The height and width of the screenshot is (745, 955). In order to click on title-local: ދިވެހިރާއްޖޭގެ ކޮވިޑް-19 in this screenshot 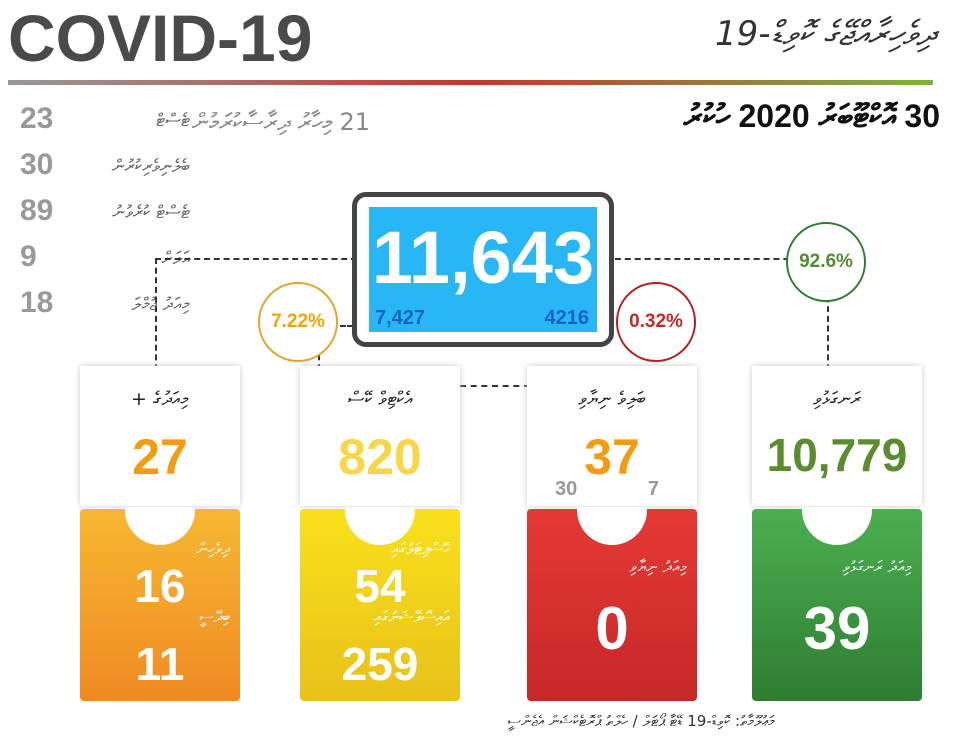, I will do `click(824, 34)`.